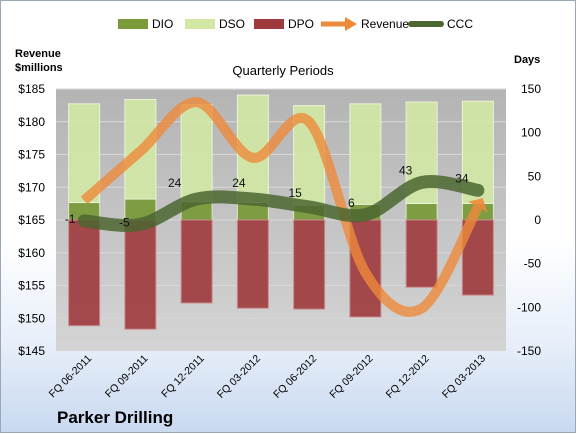  Describe the element at coordinates (531, 89) in the screenshot. I see `right-tick-label: 150` at that location.